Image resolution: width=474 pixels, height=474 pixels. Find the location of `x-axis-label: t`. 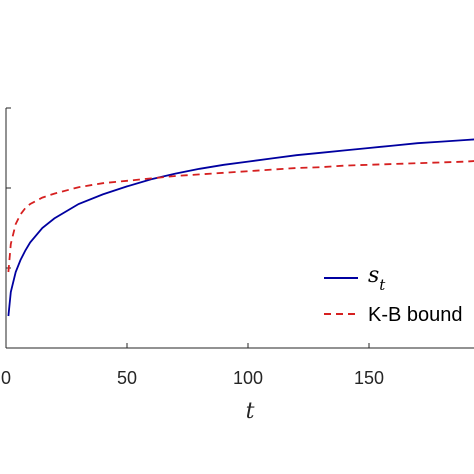

x-axis-label: t is located at coordinates (250, 411).